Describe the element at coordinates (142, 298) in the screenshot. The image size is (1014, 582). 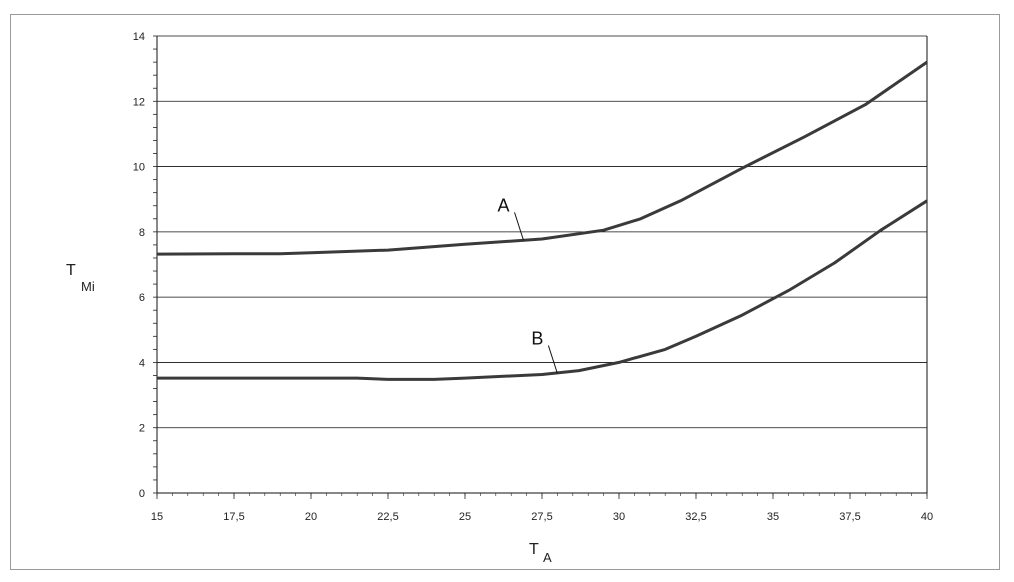
I see `y-tick-label: 6` at that location.